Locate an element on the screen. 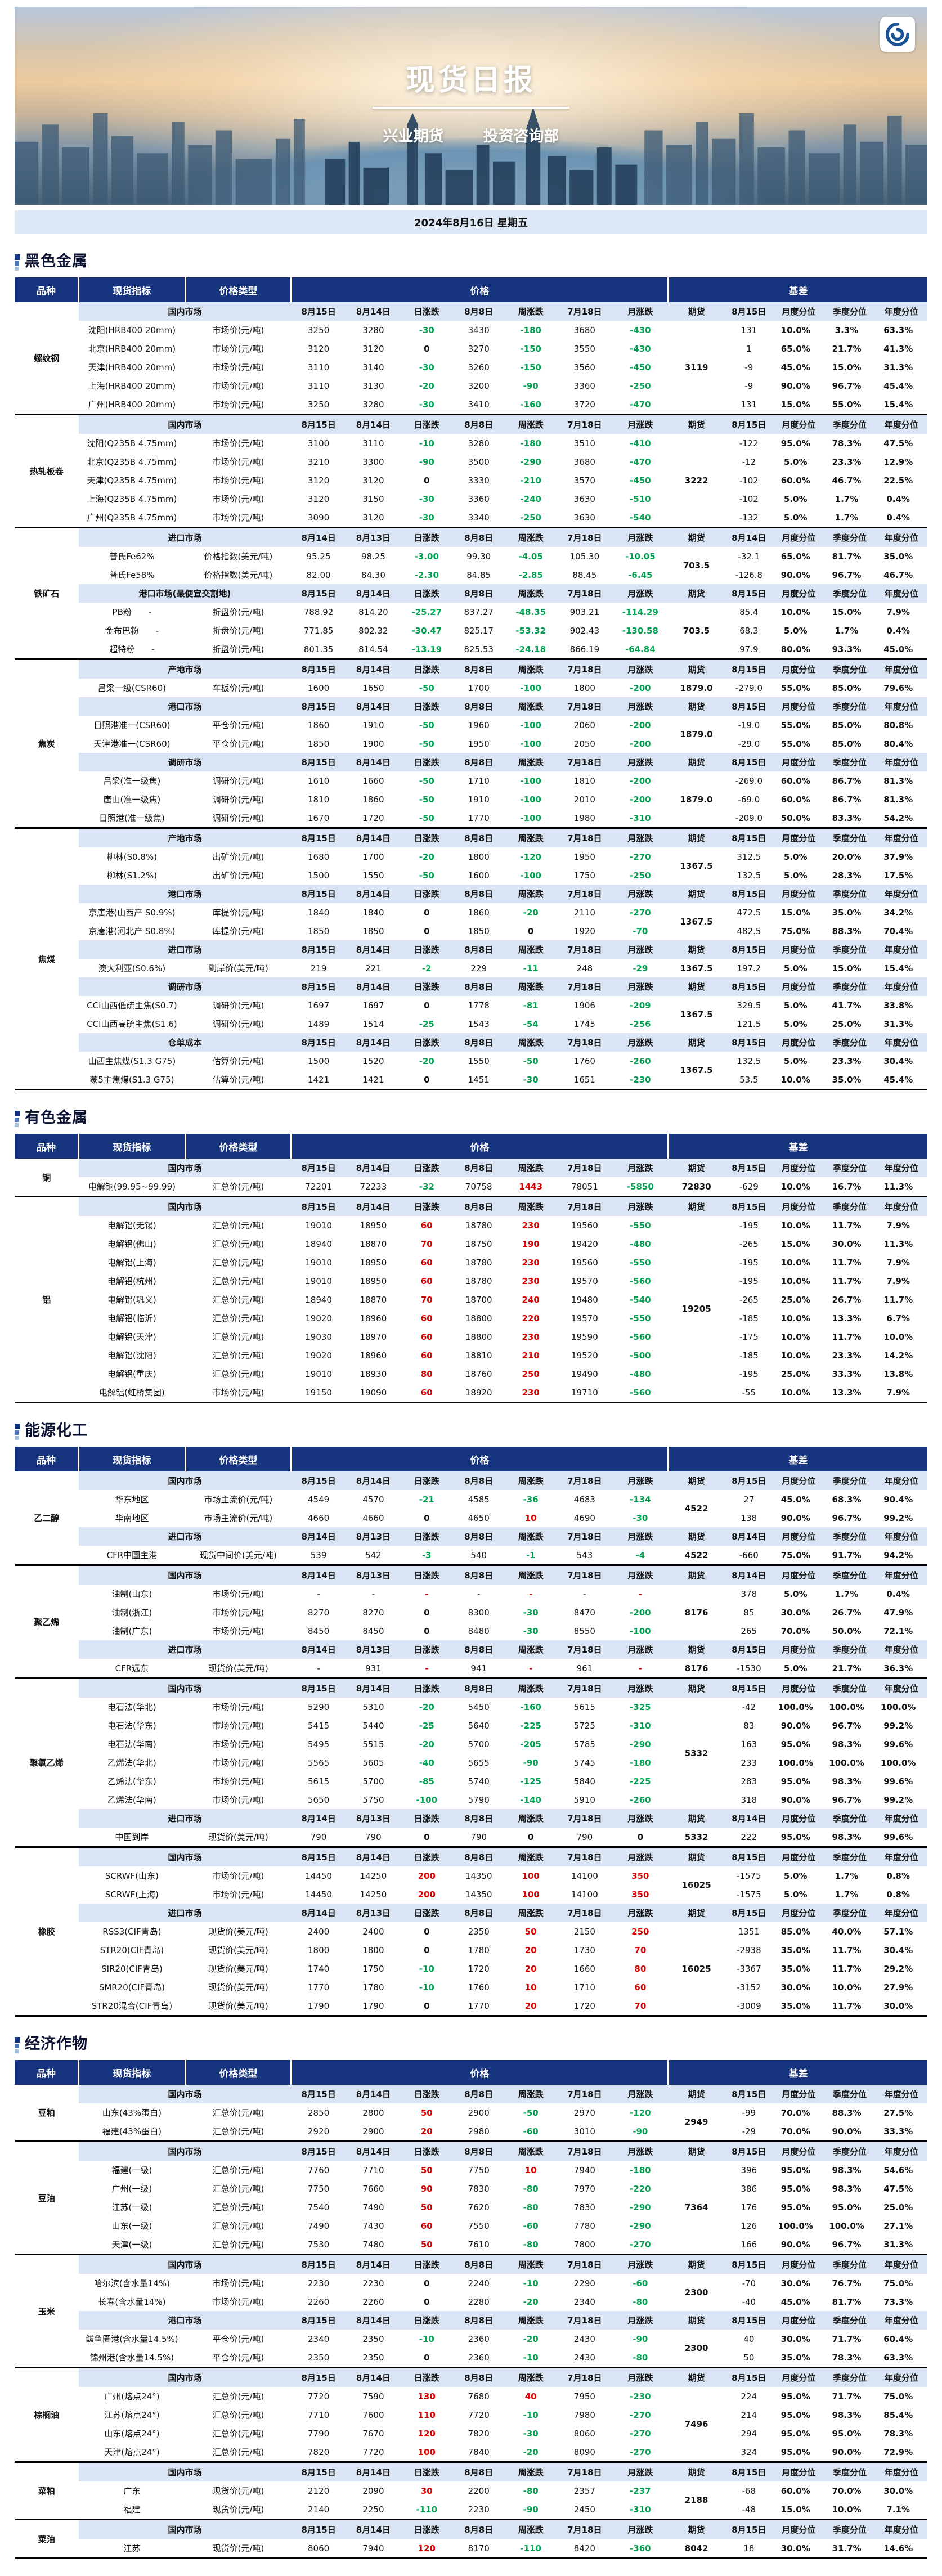 This screenshot has height=2576, width=942. percentile-cell: 96.7% is located at coordinates (850, 1726).